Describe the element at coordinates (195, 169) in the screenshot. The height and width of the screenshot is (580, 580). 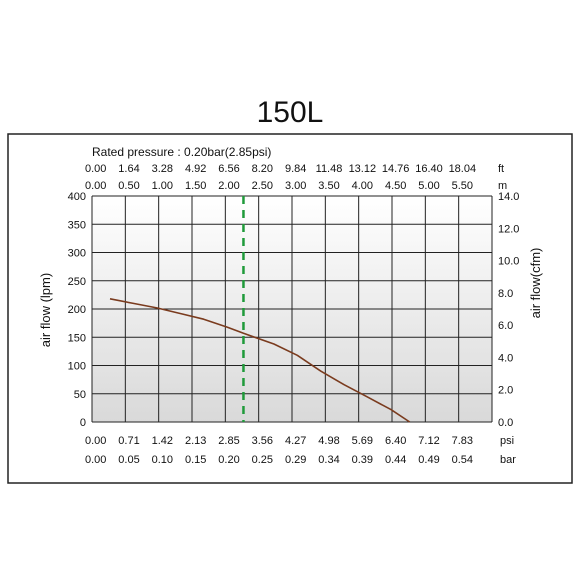
I see `top-tick-label-ft: 4.92` at that location.